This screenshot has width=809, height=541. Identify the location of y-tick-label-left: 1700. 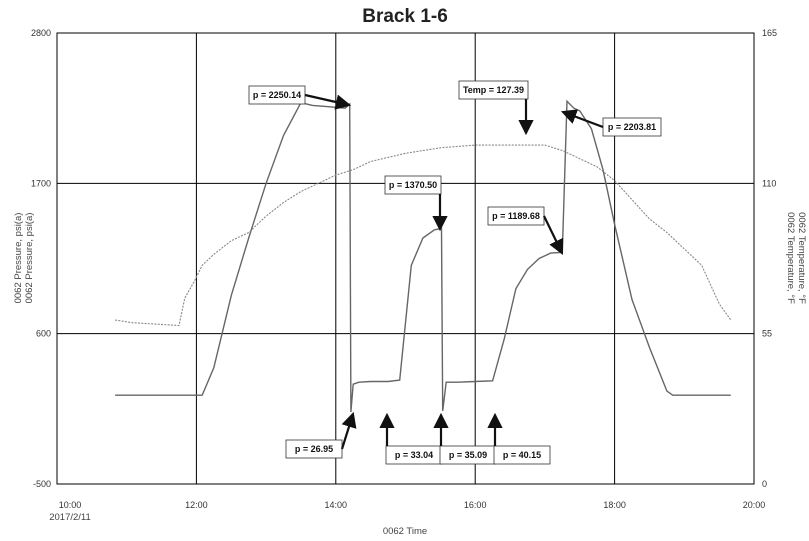
(41, 183).